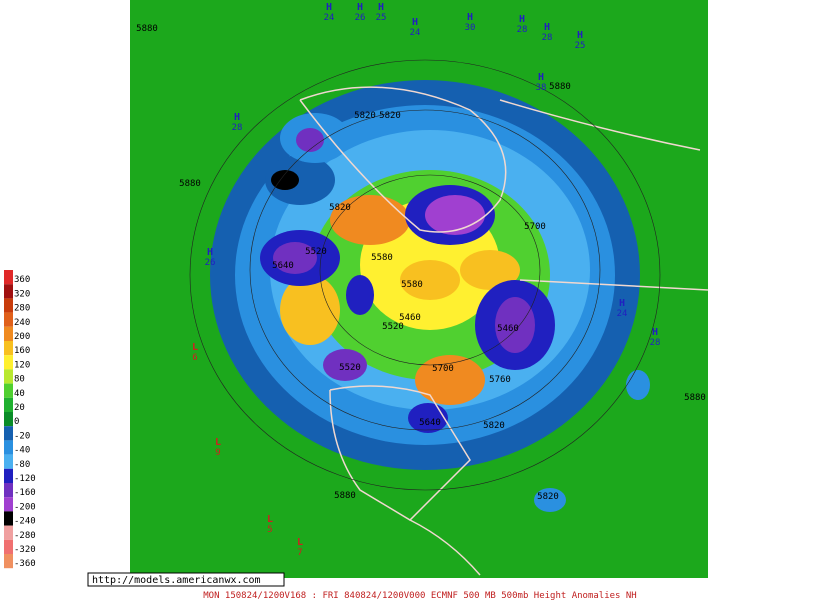 This screenshot has width=840, height=604. Describe the element at coordinates (25, 536) in the screenshot. I see `colorbar-label: -280` at that location.